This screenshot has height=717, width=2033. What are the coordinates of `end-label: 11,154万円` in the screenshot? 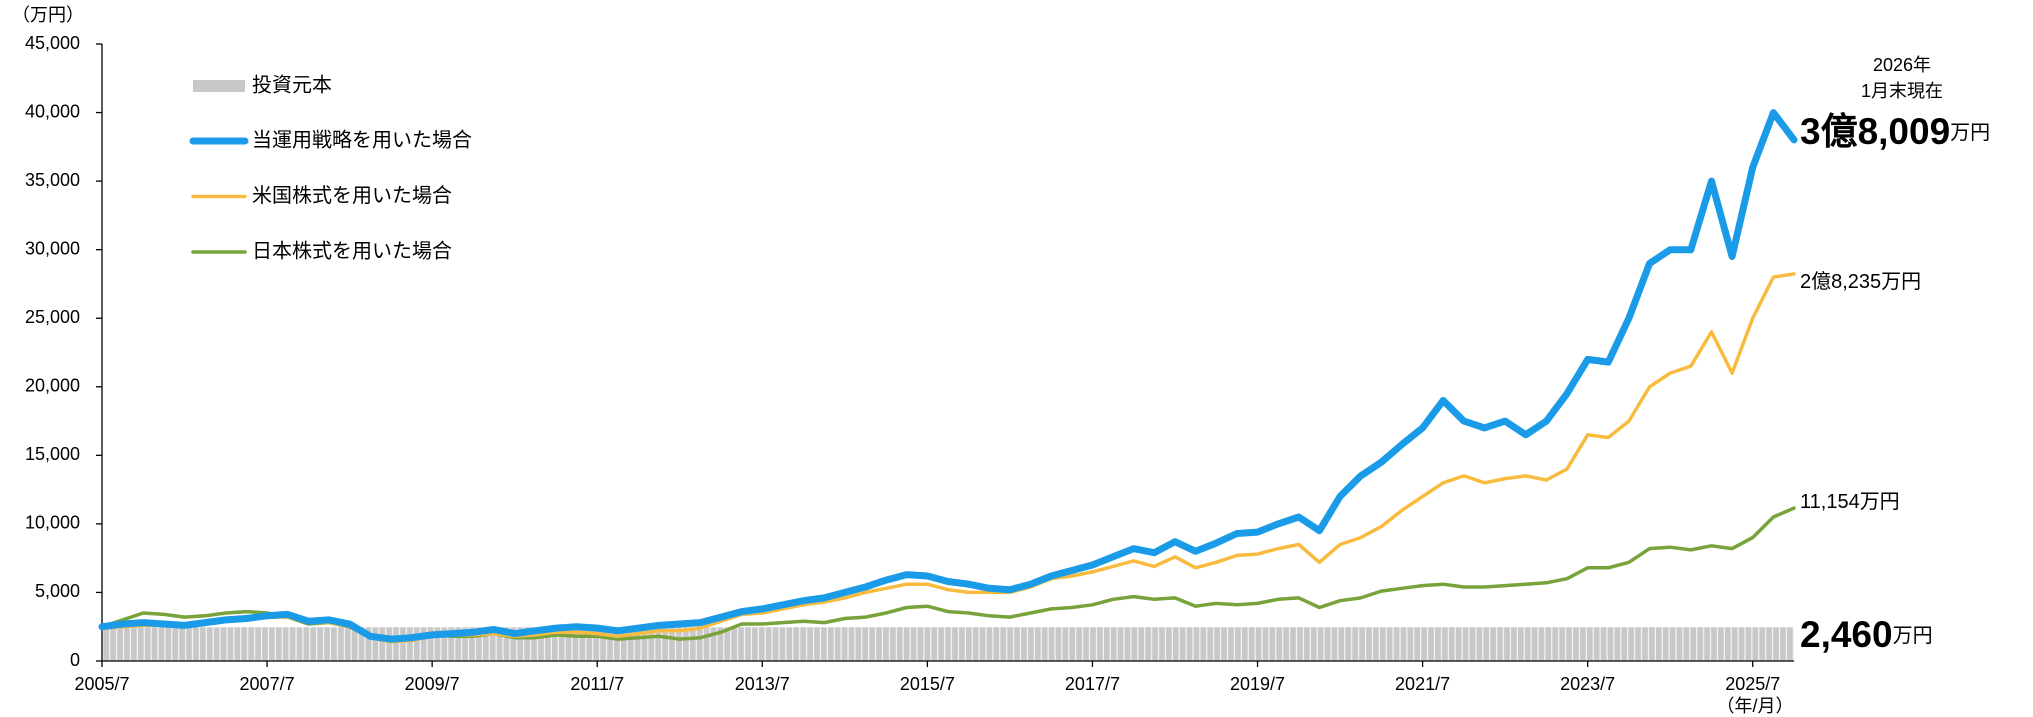 It's located at (1850, 502).